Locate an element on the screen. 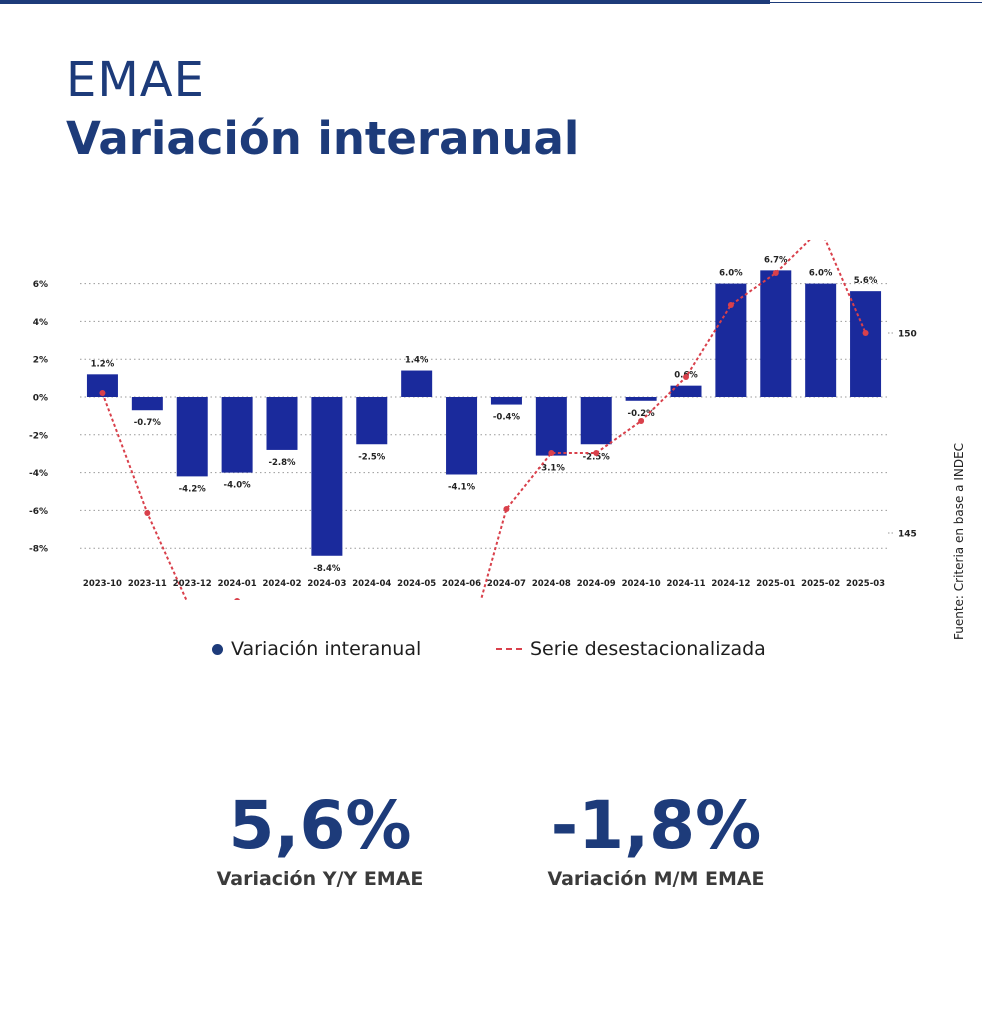 This screenshot has width=982, height=1024. bar-data-label: -4.1% is located at coordinates (462, 487).